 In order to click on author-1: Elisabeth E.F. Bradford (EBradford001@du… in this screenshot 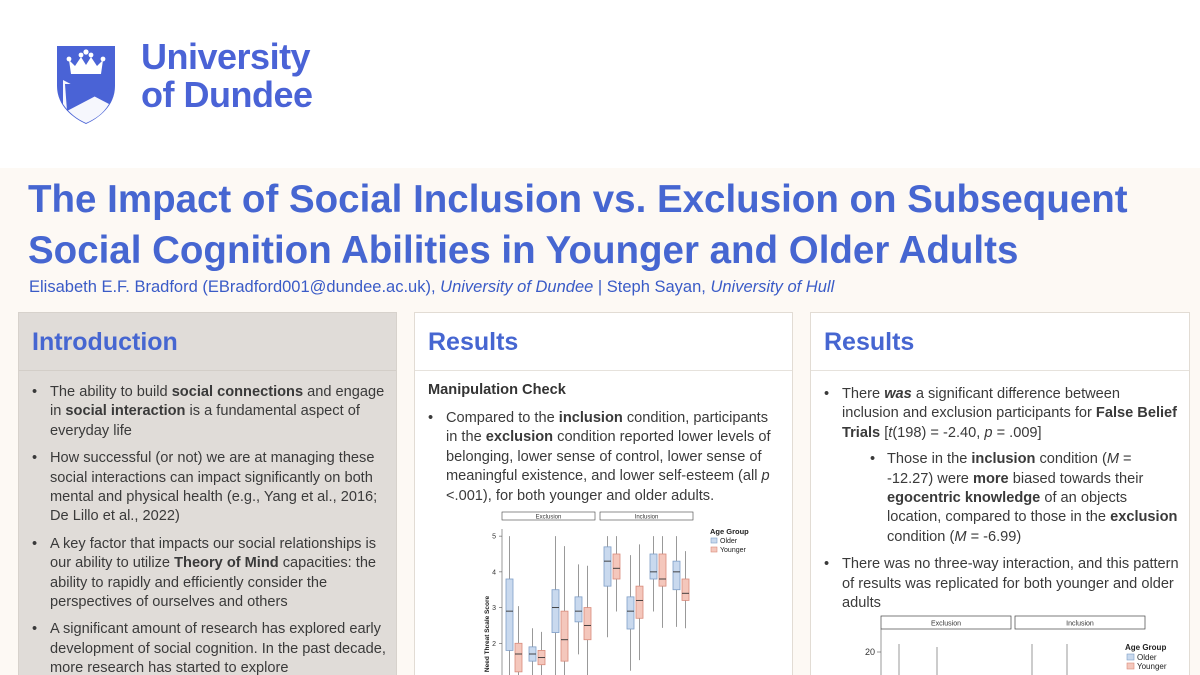, I will do `click(235, 287)`.